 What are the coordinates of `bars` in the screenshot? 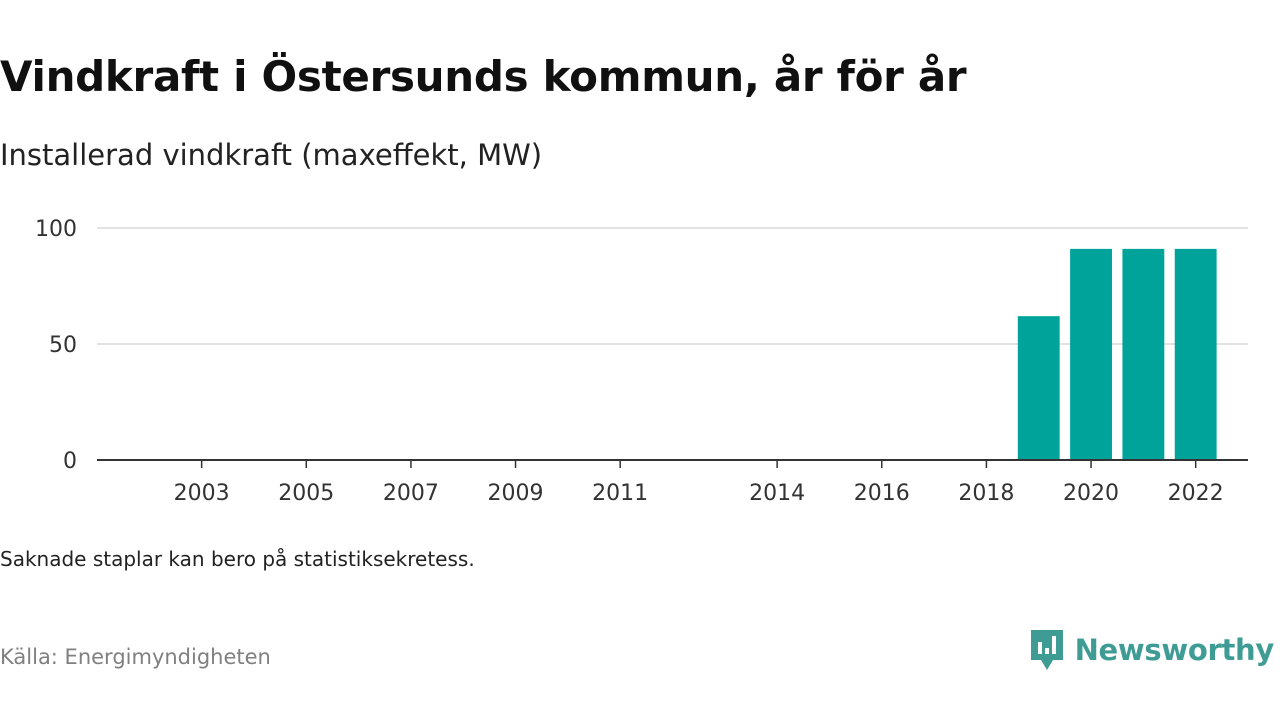 It's located at (1117, 354).